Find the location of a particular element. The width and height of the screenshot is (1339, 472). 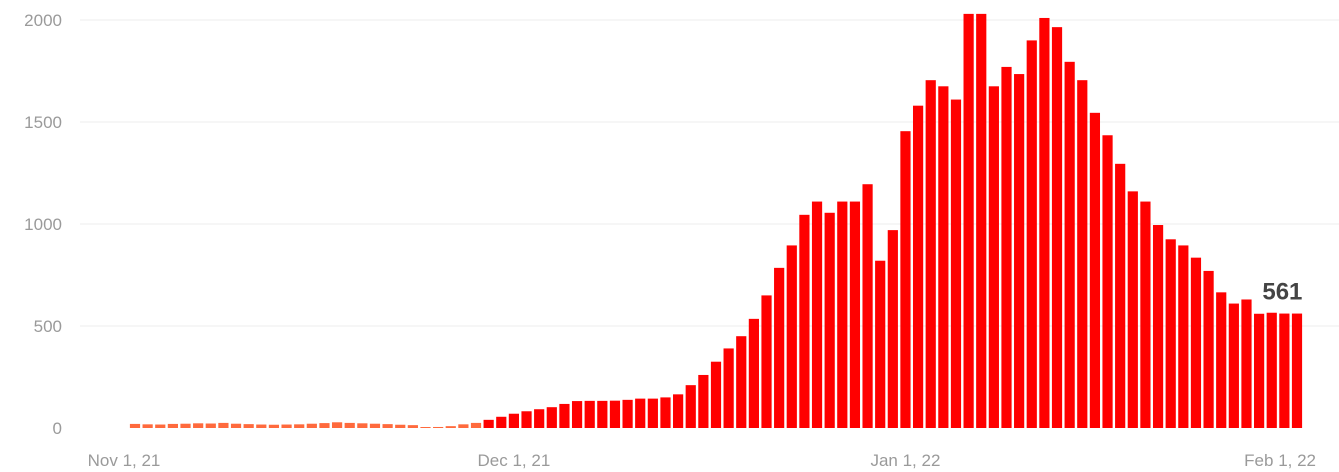

x-tick-label: Nov 1, 21 is located at coordinates (124, 460).